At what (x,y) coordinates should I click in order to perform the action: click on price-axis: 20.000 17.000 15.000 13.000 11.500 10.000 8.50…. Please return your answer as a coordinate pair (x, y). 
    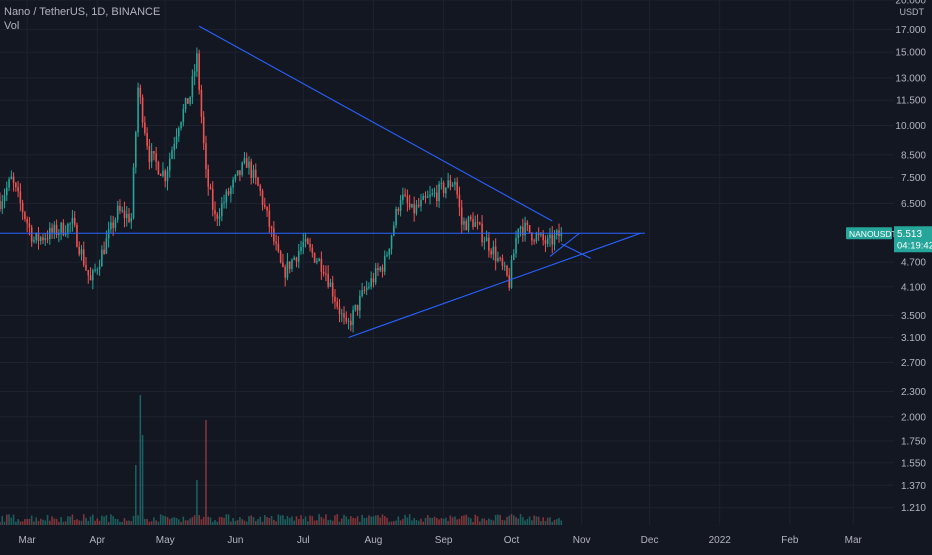
    Looking at the image, I should click on (910, 257).